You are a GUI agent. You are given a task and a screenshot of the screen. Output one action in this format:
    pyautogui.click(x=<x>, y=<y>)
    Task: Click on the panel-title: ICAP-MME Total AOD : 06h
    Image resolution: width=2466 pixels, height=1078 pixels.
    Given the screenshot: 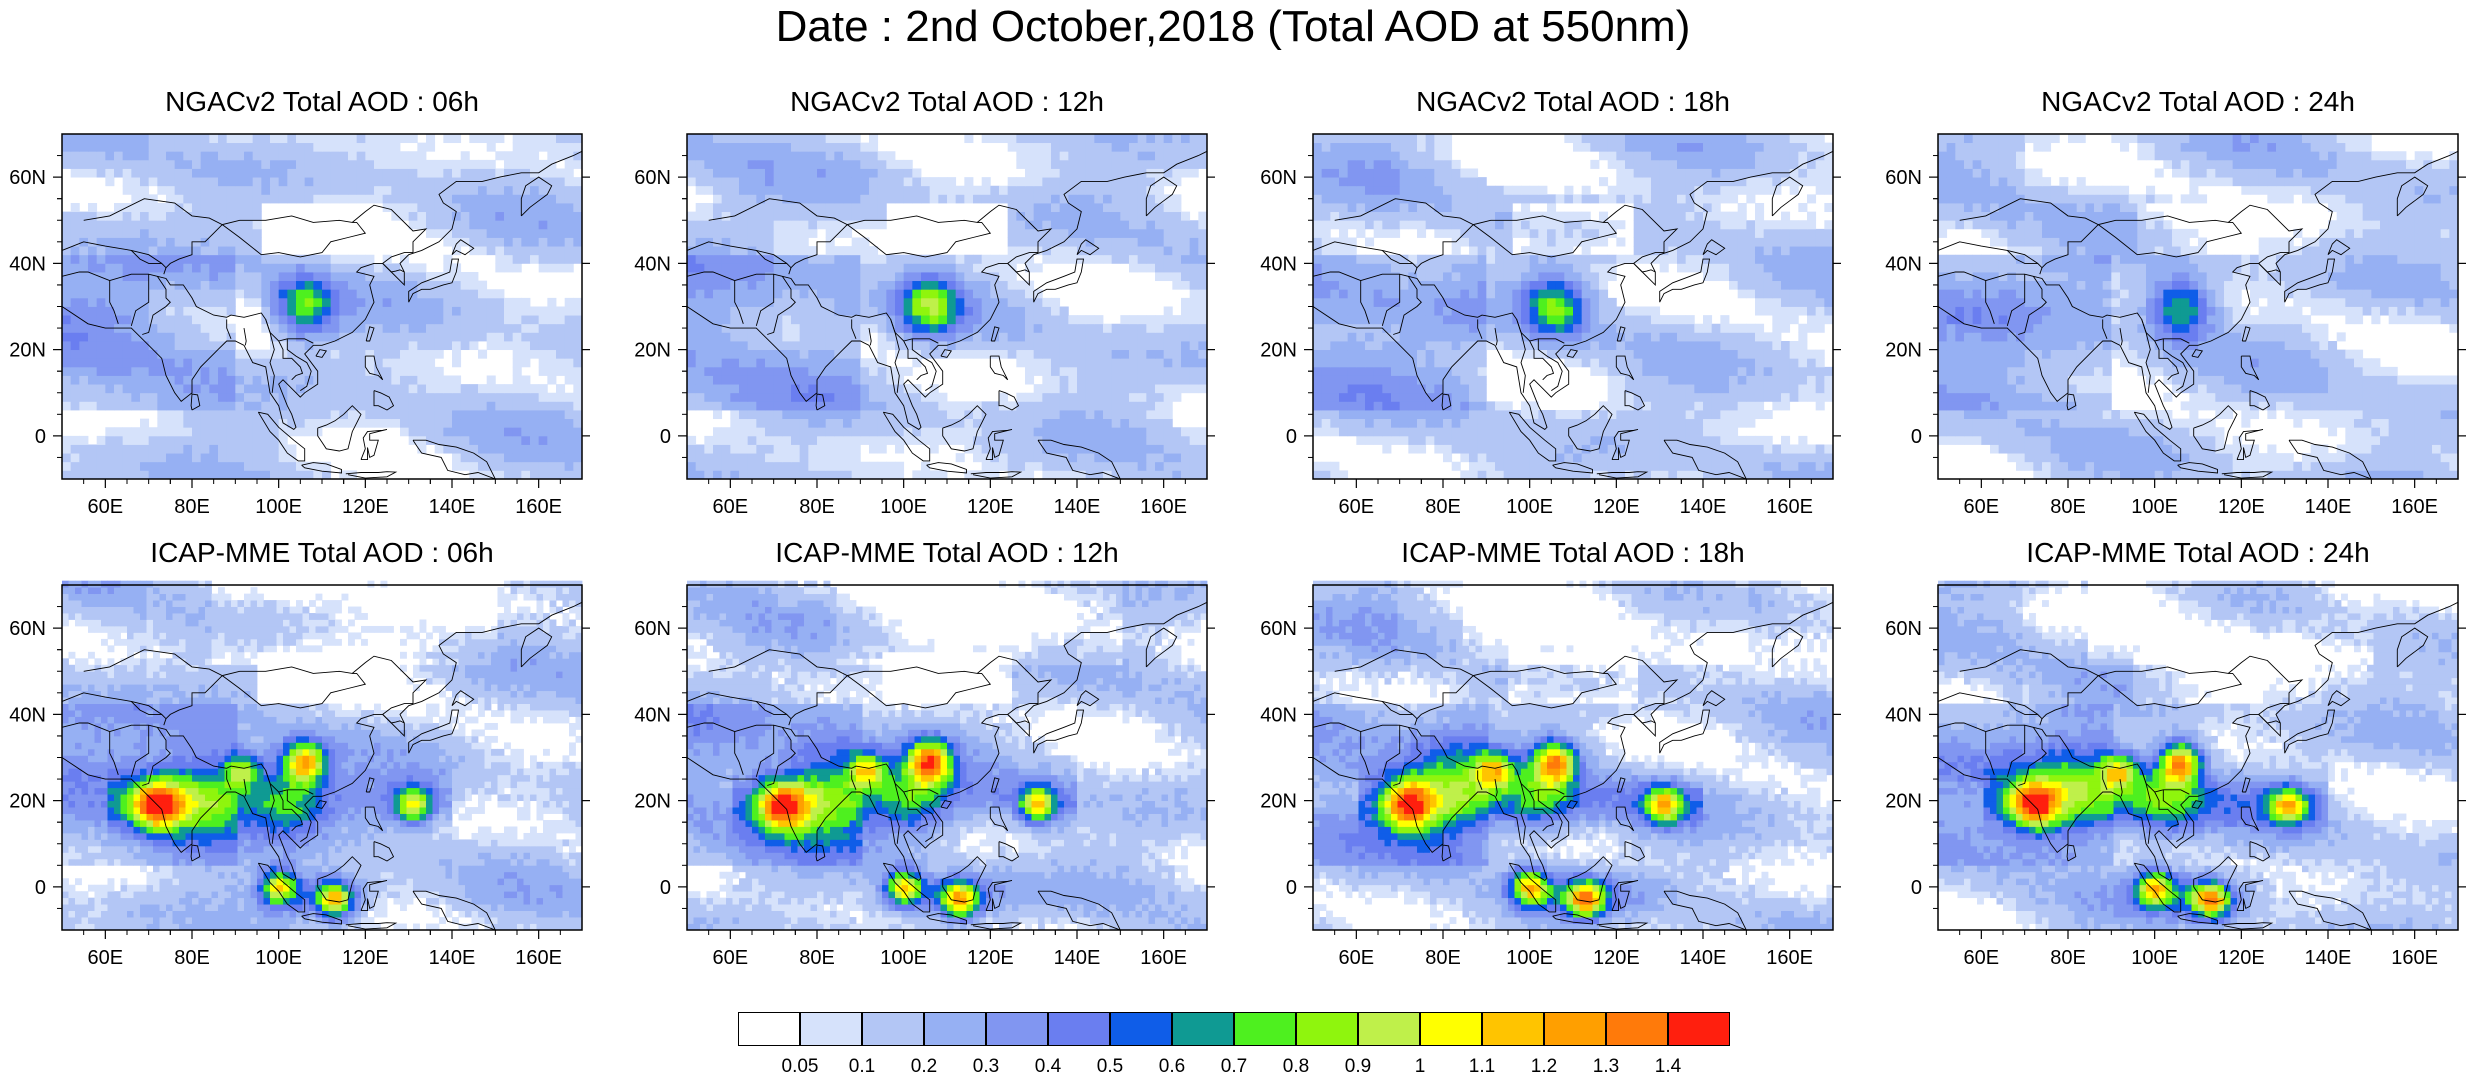 What is the action you would take?
    pyautogui.click(x=322, y=553)
    